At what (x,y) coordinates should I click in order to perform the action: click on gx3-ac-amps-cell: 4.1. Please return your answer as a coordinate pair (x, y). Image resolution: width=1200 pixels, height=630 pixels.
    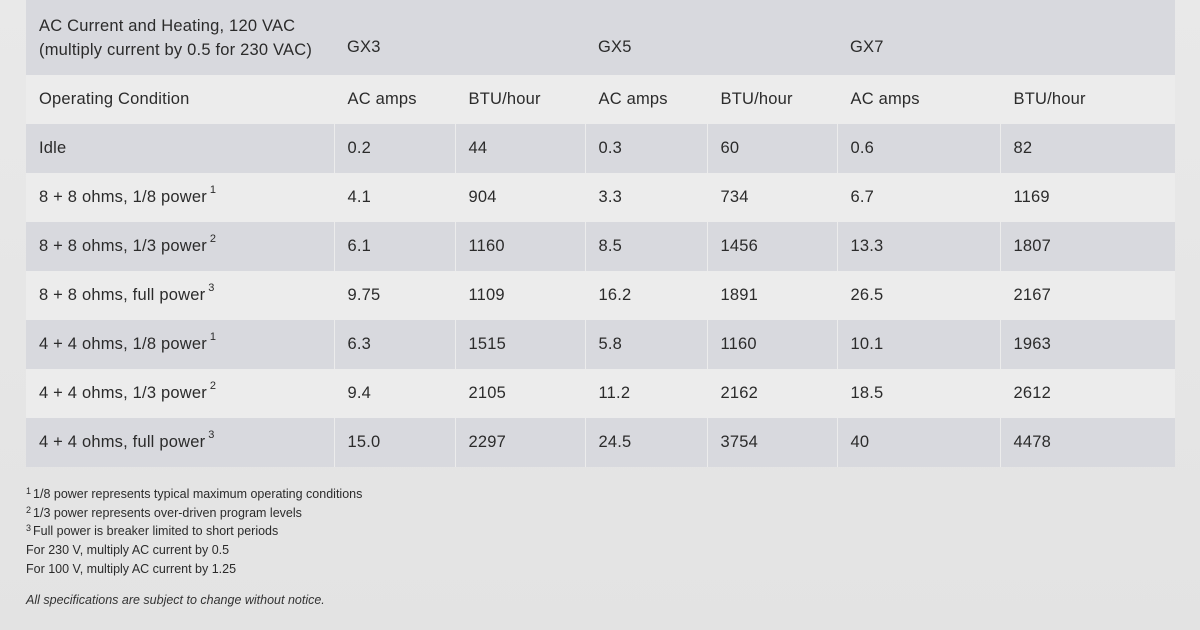
    Looking at the image, I should click on (394, 197).